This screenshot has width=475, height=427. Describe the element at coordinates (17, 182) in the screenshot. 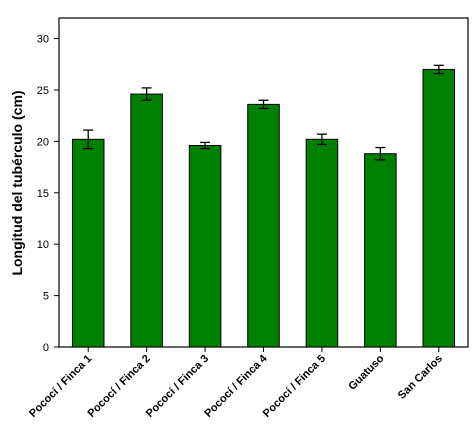

I see `y-axis-title: Longitud del tubérculo (cm)` at that location.